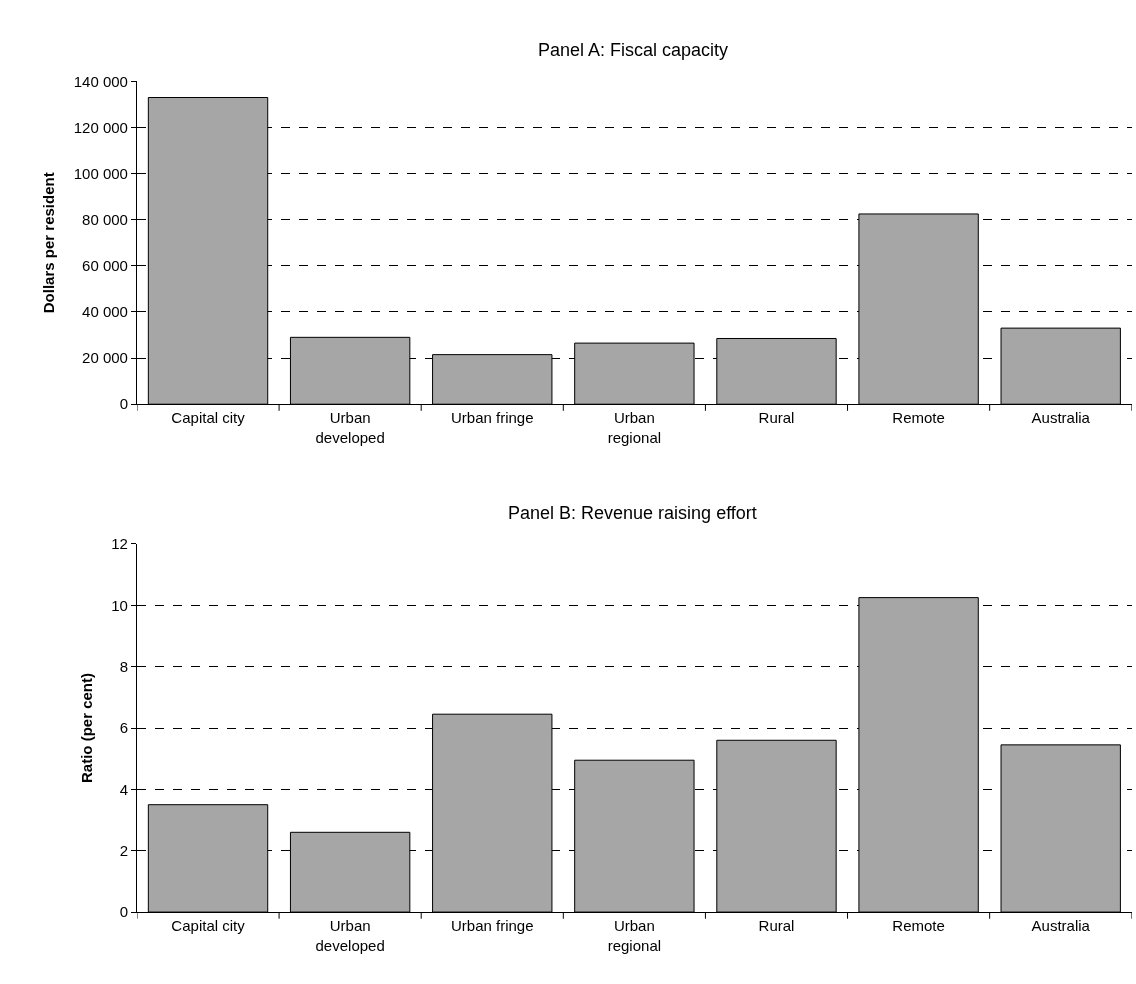 Image resolution: width=1136 pixels, height=984 pixels. What do you see at coordinates (105, 219) in the screenshot?
I see `y-tick-label: 80 000` at bounding box center [105, 219].